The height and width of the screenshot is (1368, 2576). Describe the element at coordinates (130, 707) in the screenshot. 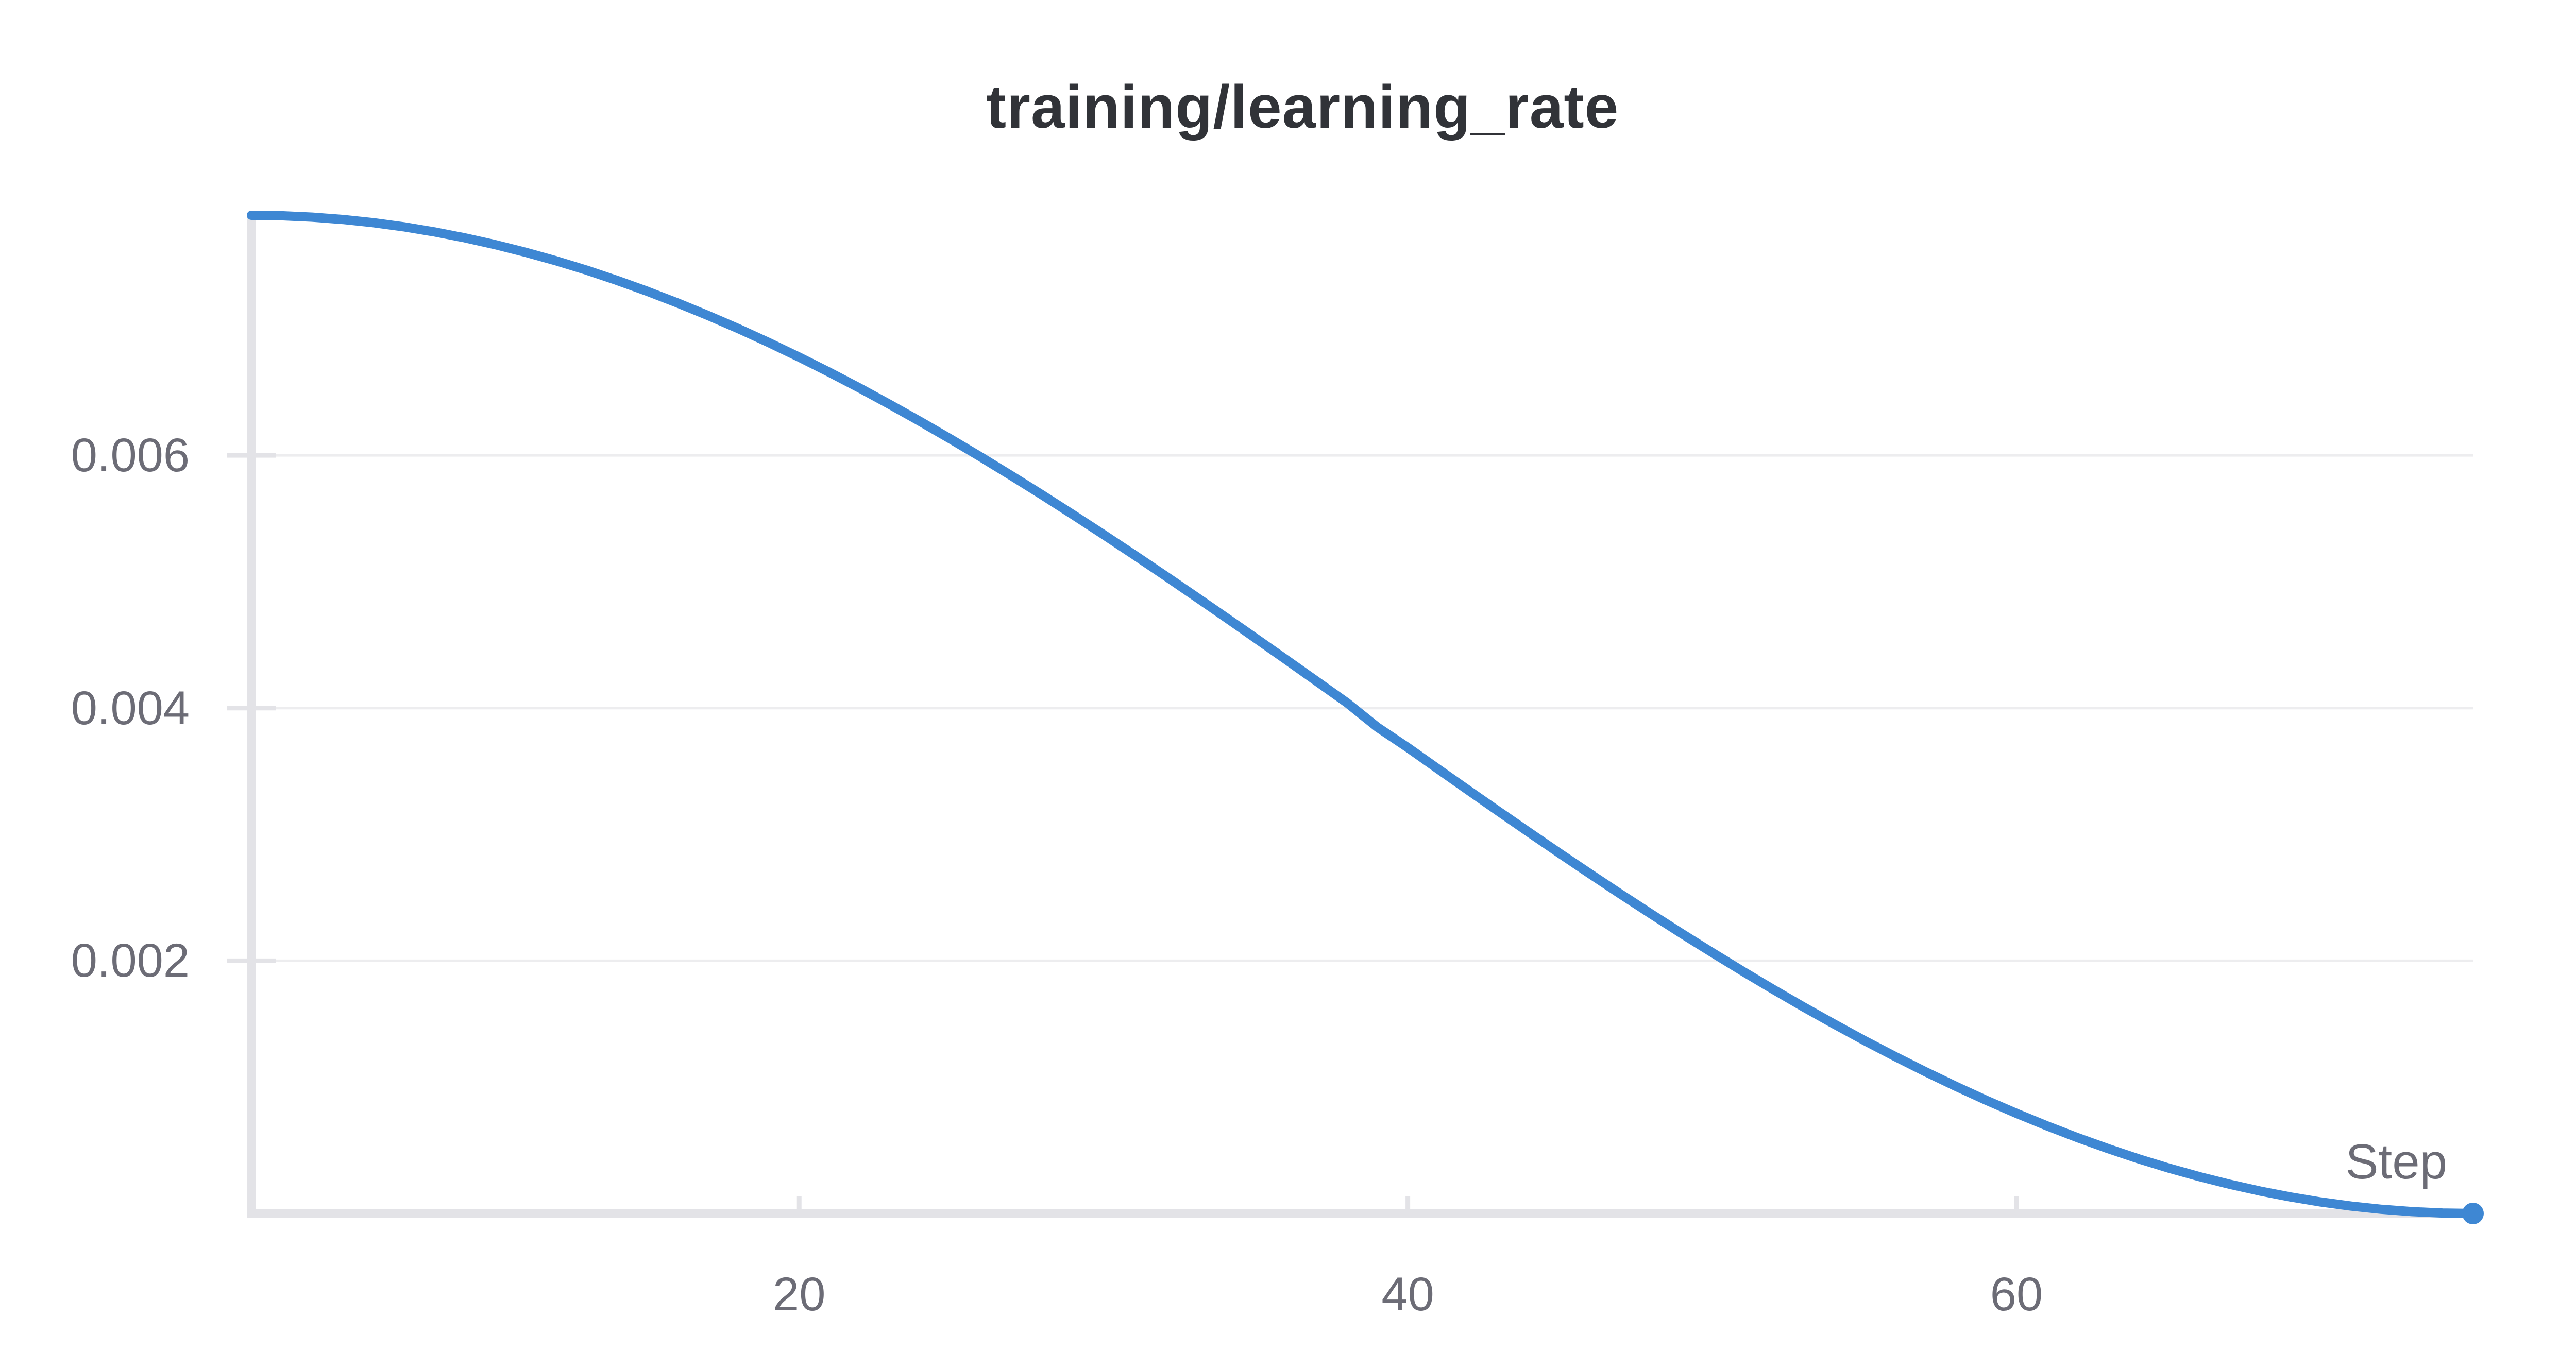

I see `y-tick-label: 0.004` at that location.